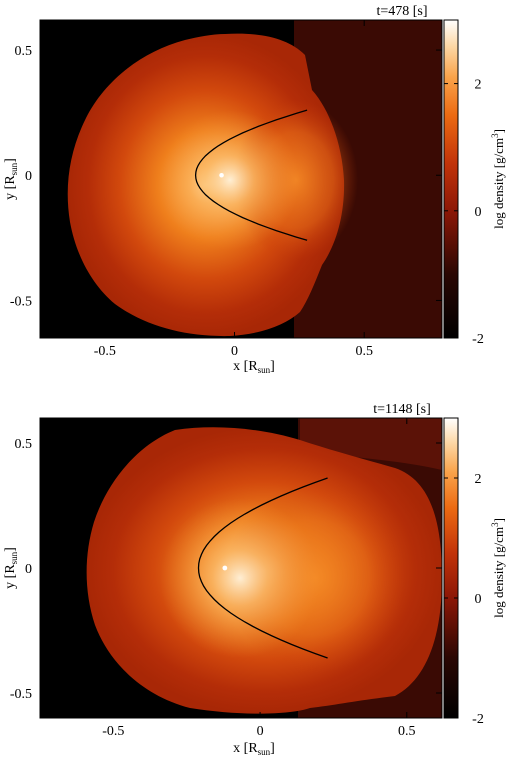 The width and height of the screenshot is (520, 769). Describe the element at coordinates (401, 11) in the screenshot. I see `time-label: t=478 [s]` at that location.